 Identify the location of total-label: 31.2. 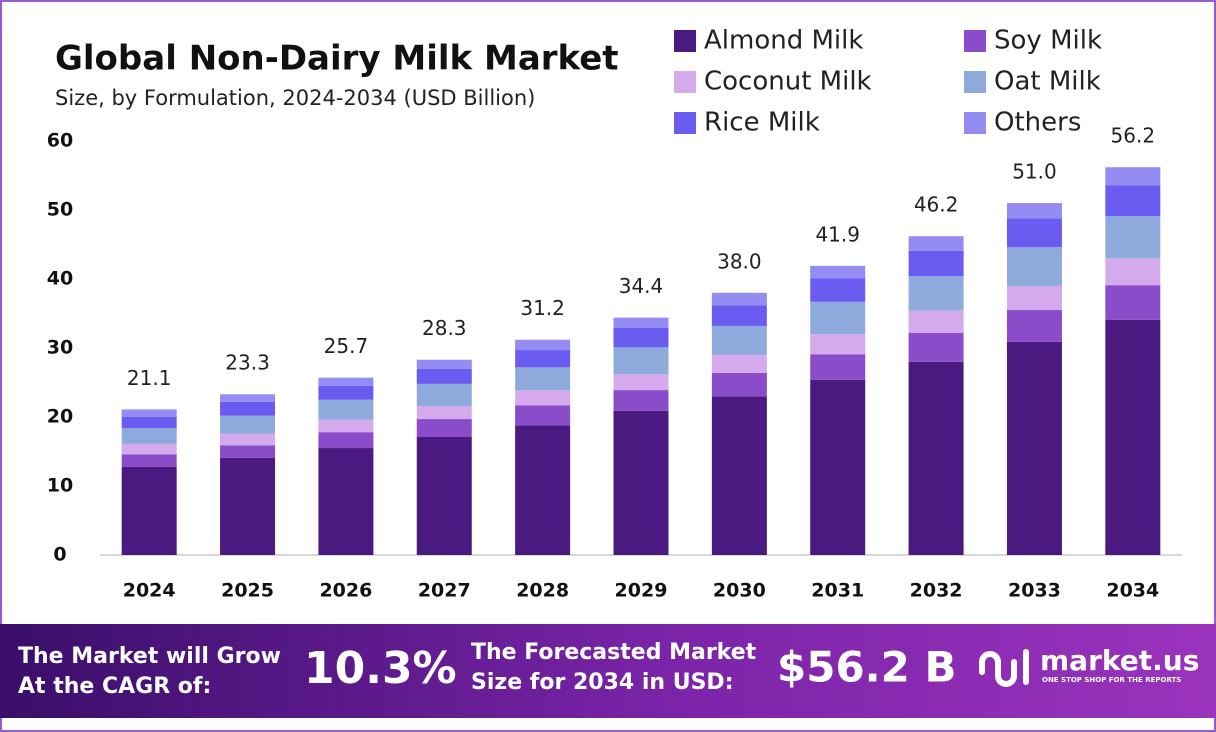
(542, 308).